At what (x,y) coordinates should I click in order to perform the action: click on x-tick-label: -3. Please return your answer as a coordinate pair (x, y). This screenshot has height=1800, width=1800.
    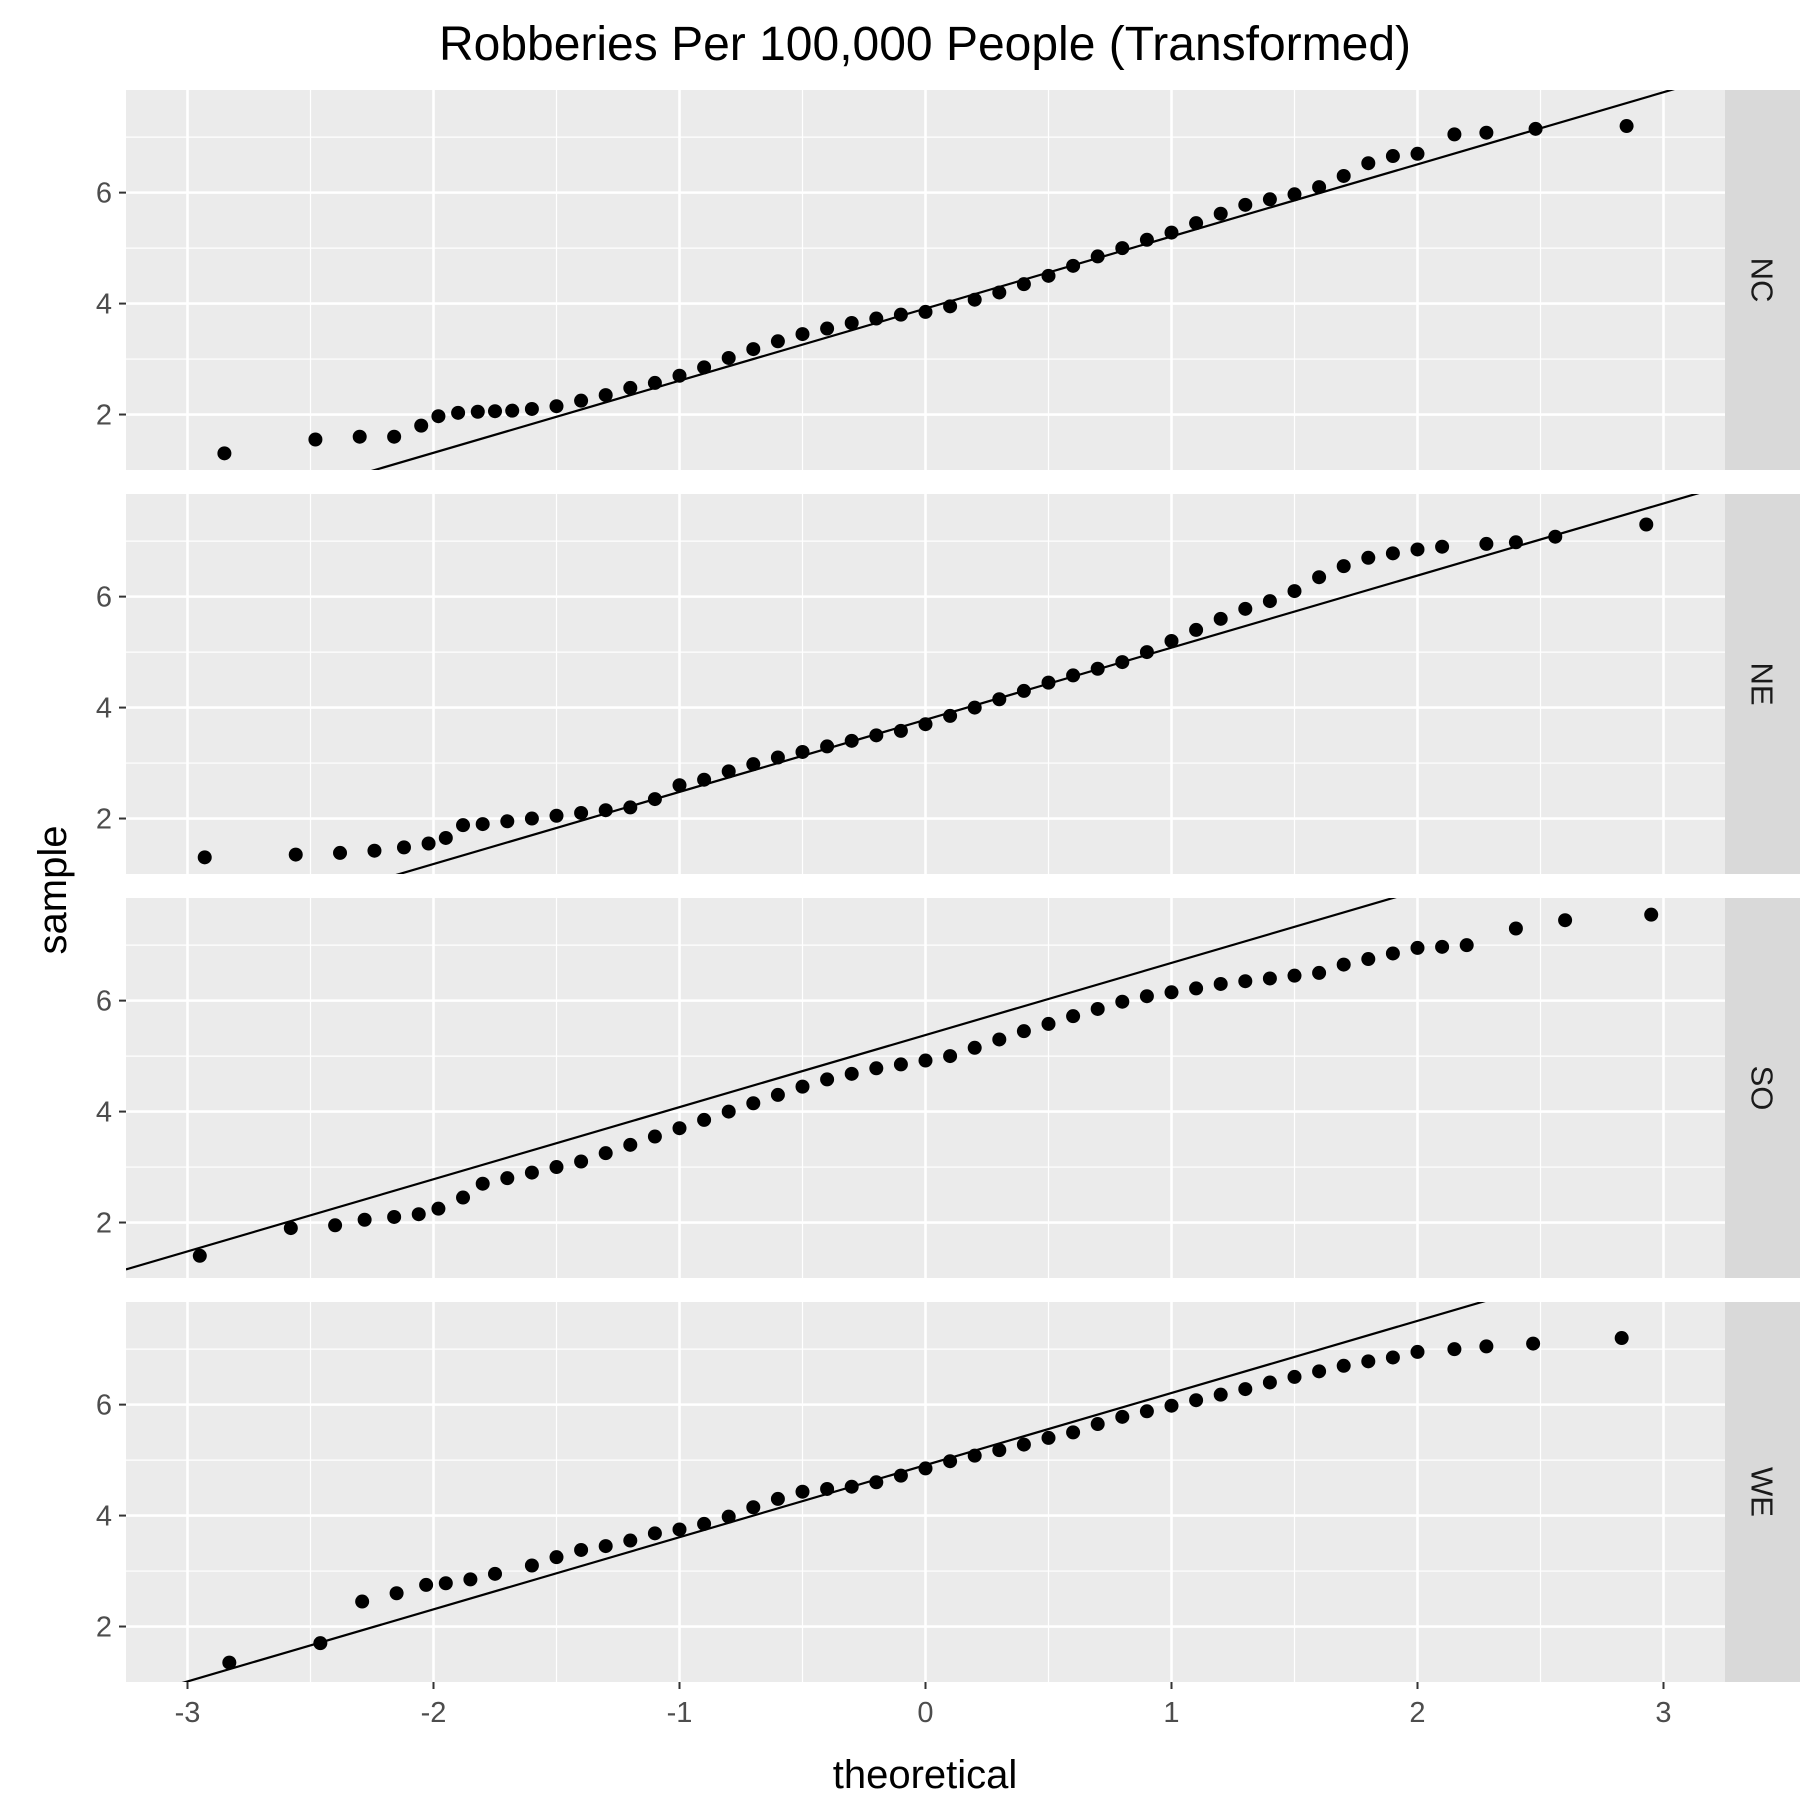
    Looking at the image, I should click on (188, 1713).